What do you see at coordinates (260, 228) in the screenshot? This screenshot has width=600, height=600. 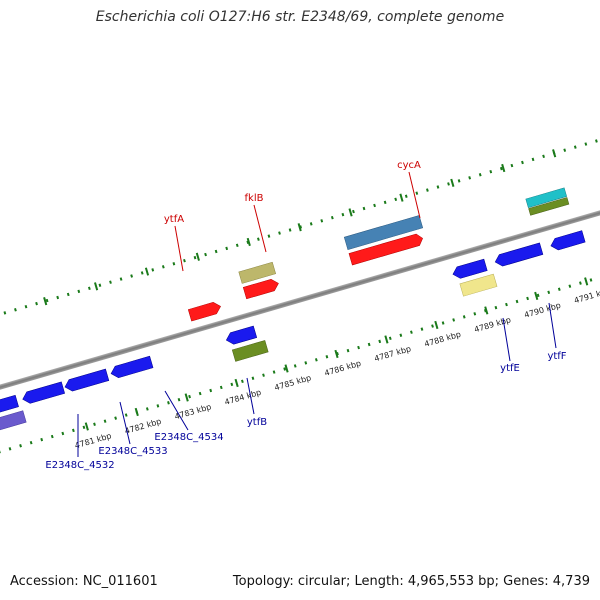 I see `callout-line-fklB` at bounding box center [260, 228].